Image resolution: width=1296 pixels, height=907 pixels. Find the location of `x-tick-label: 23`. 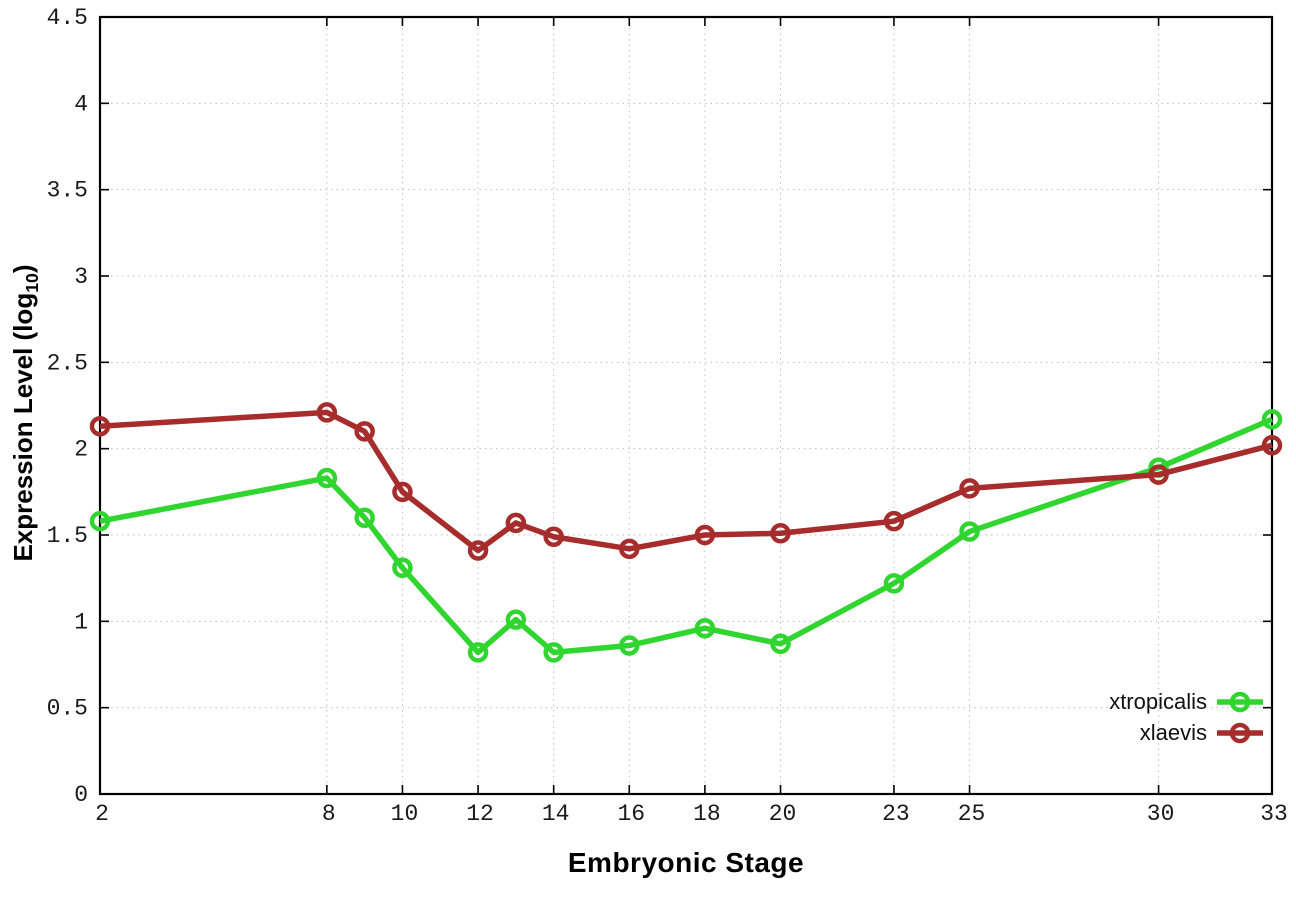

x-tick-label: 23 is located at coordinates (896, 814).